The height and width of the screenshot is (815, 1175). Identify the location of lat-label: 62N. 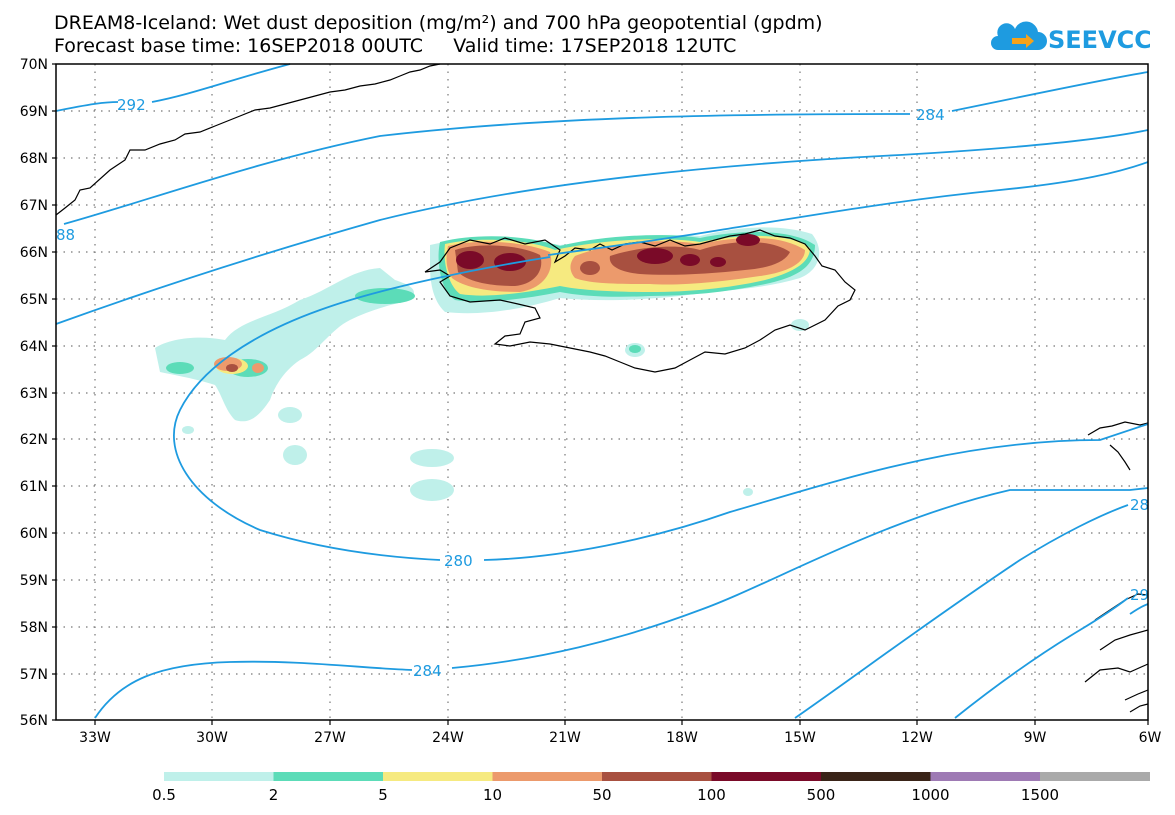
(34, 440).